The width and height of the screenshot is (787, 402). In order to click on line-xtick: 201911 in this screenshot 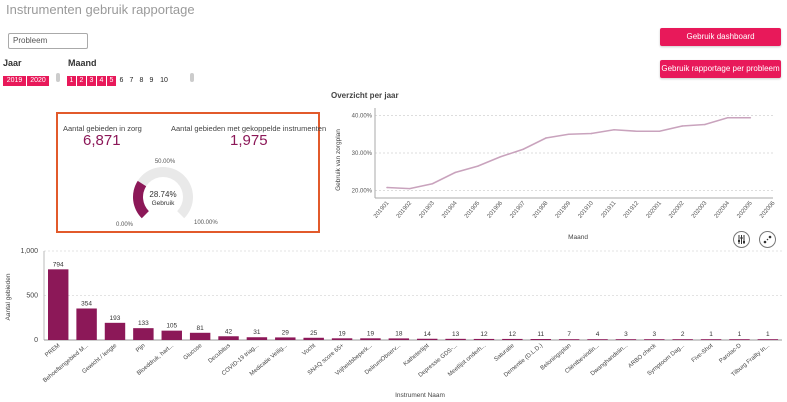, I will do `click(609, 209)`.